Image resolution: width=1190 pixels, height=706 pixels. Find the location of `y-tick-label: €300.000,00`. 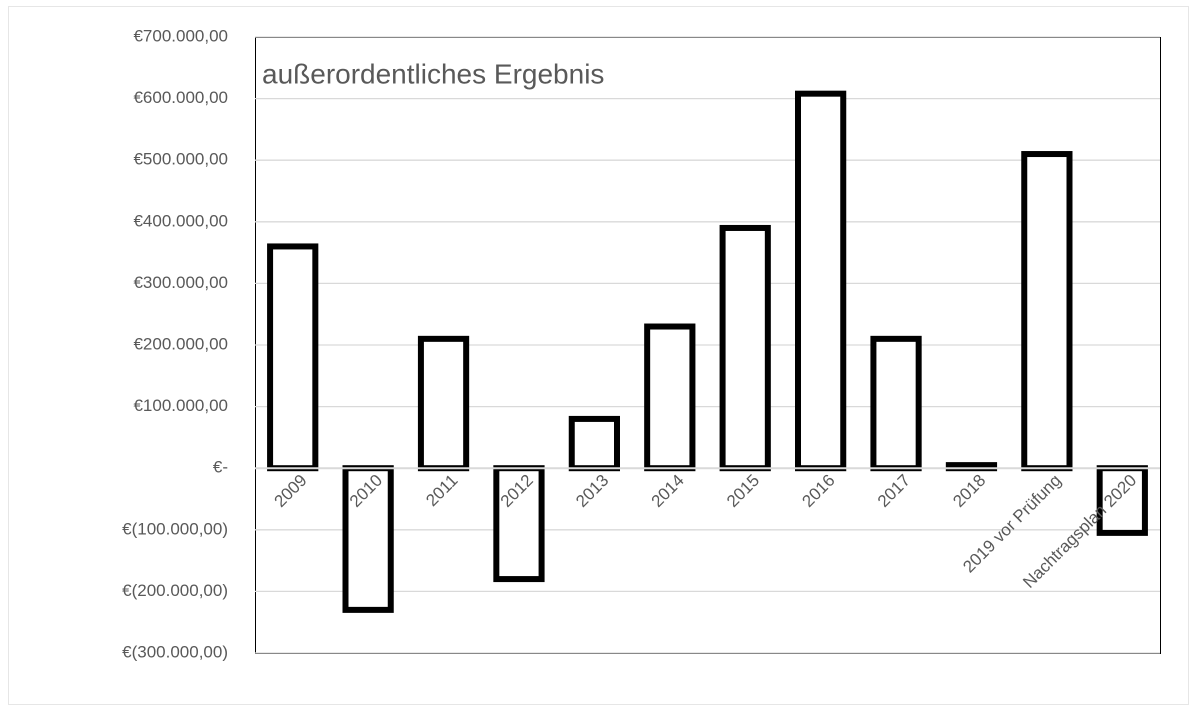

y-tick-label: €300.000,00 is located at coordinates (180, 282).